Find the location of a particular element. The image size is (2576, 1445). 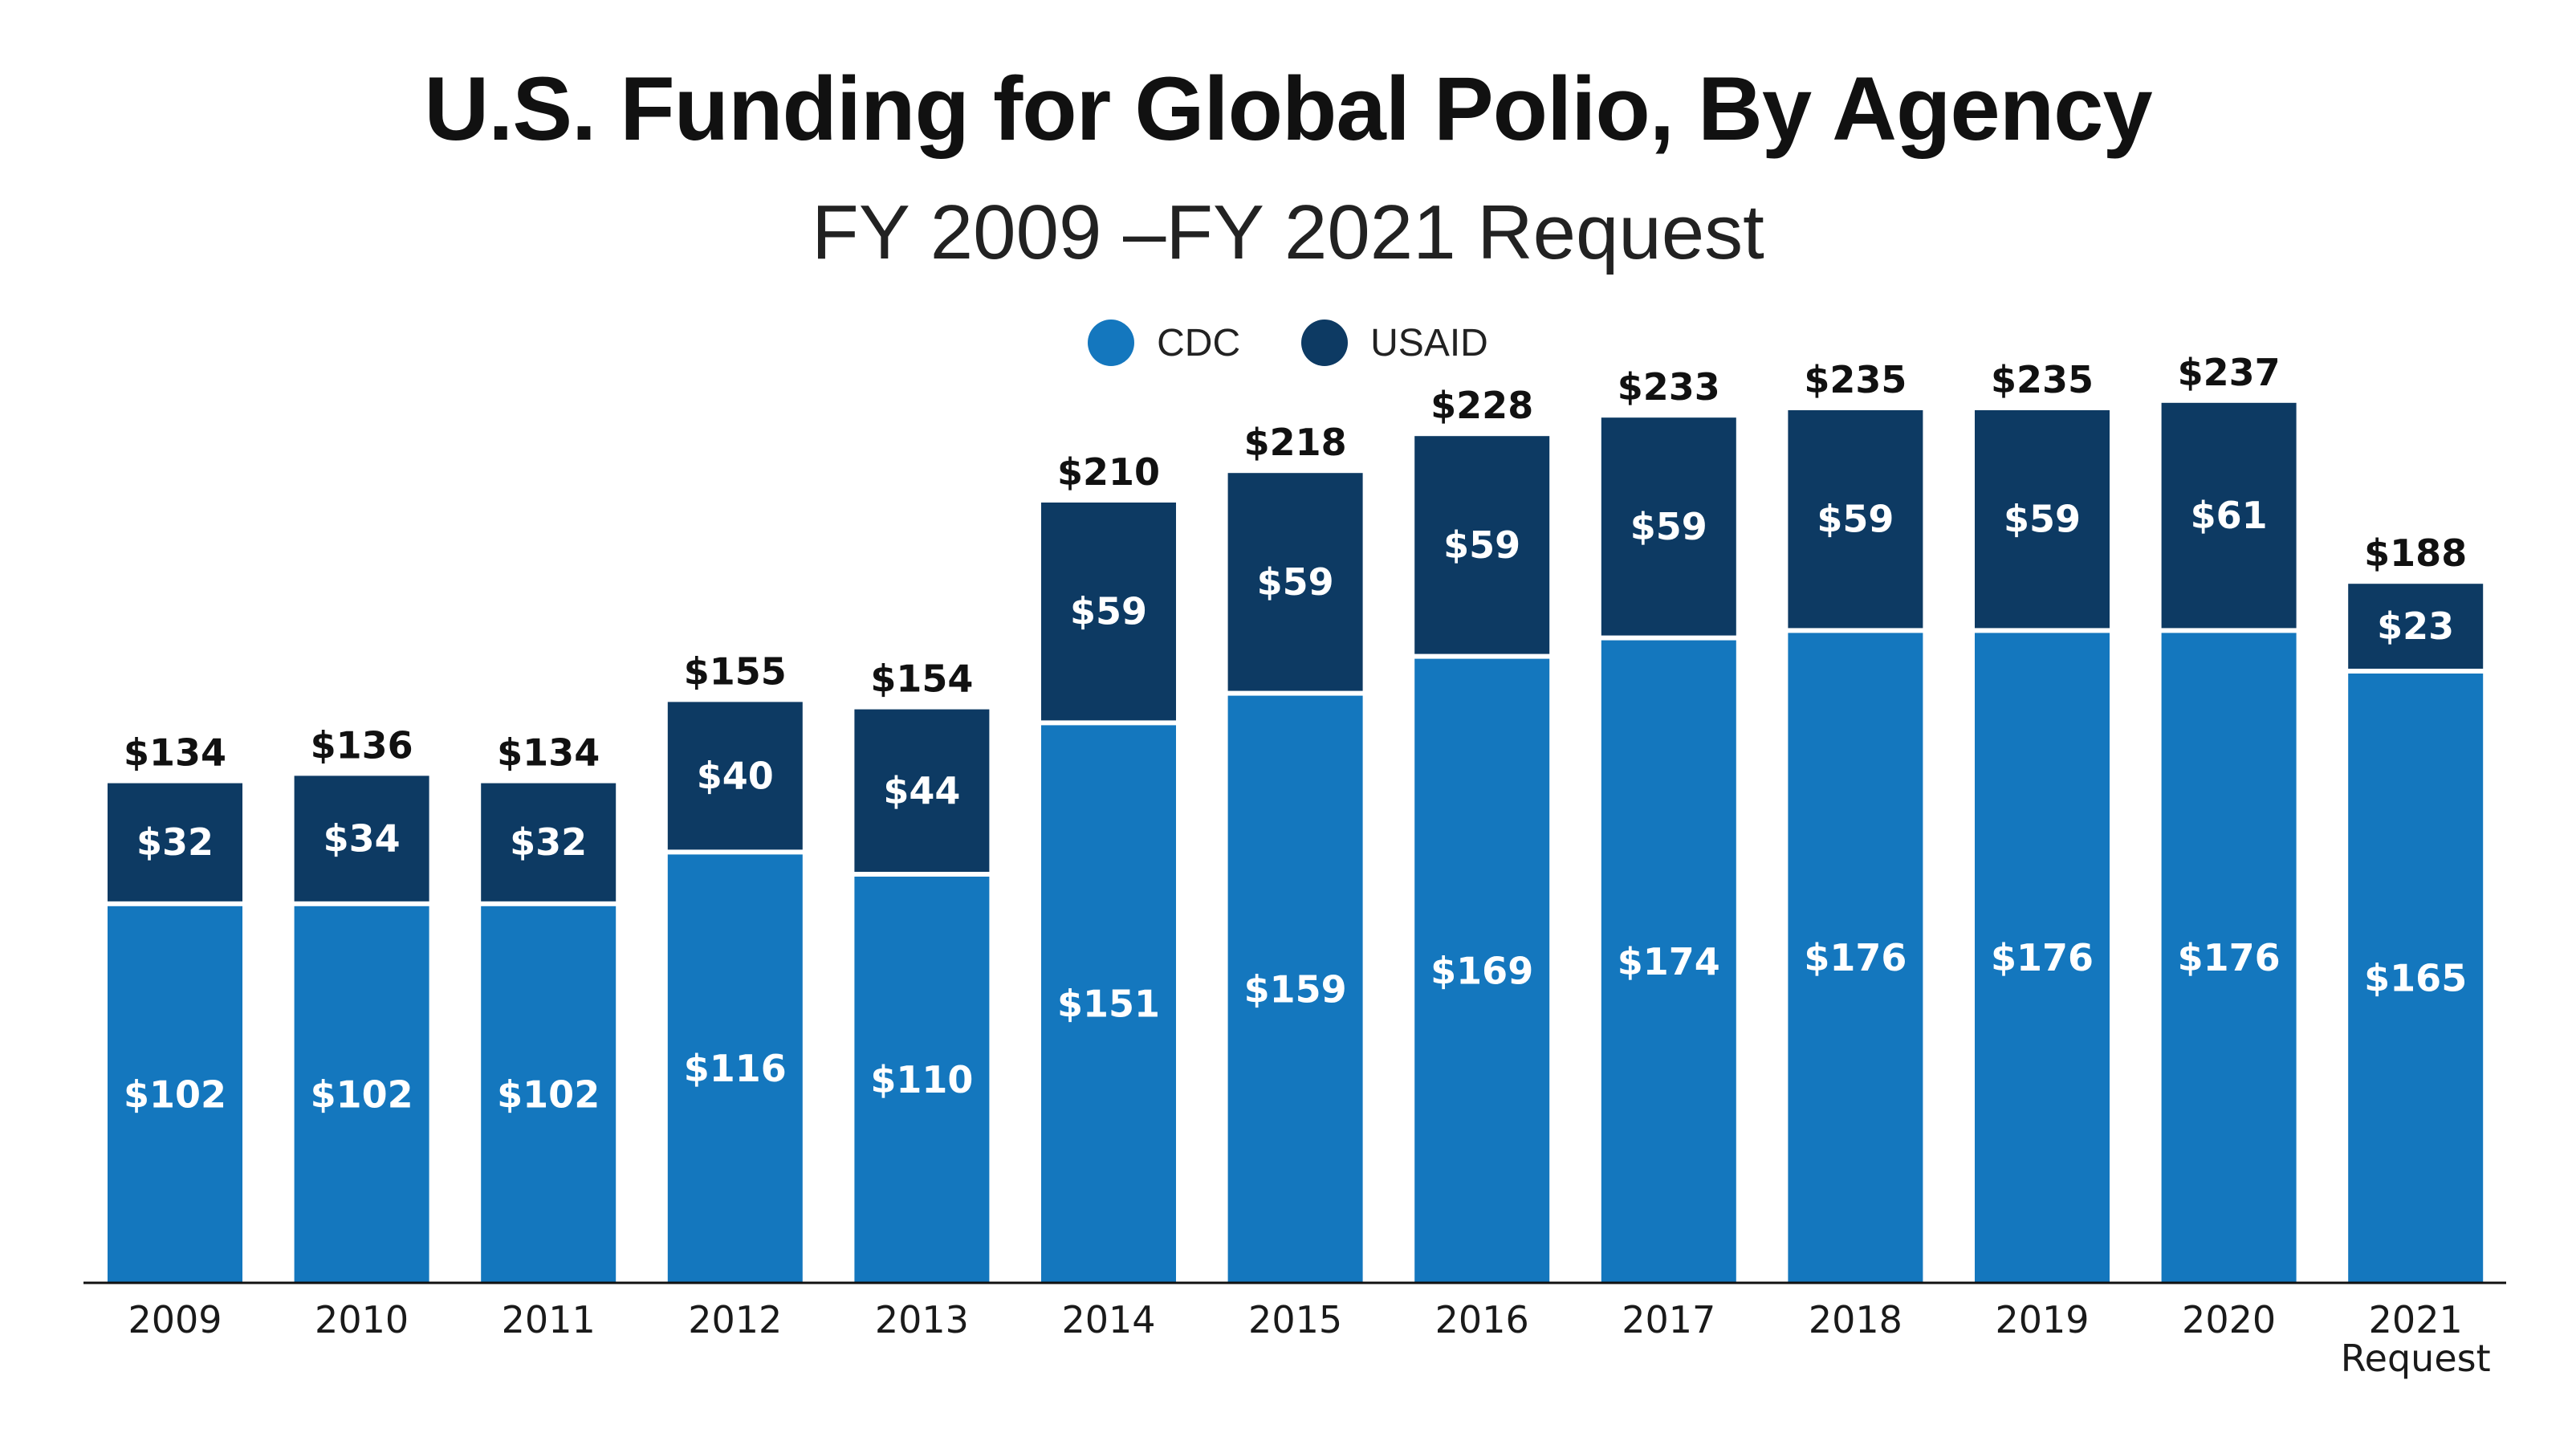

total-label-9: $235 is located at coordinates (1855, 379).